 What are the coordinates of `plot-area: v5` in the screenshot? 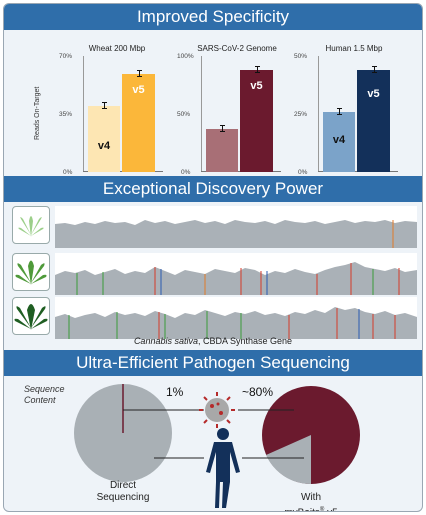 It's located at (241, 114).